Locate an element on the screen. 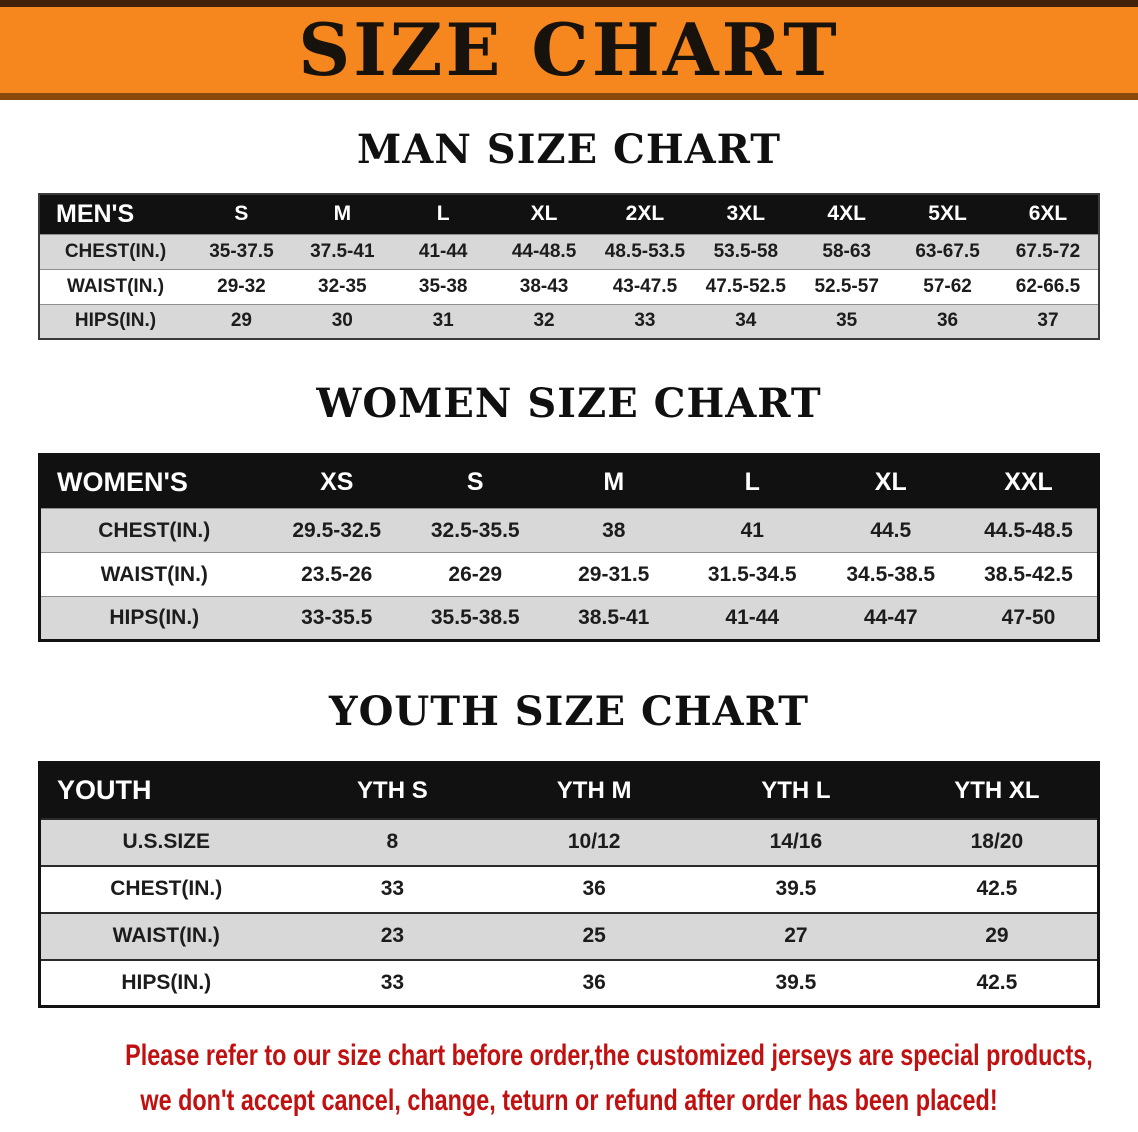 The height and width of the screenshot is (1132, 1138). men-table-head: MEN'S S M L XL 2XL 3XL 4XL 5XL 6XL is located at coordinates (569, 214).